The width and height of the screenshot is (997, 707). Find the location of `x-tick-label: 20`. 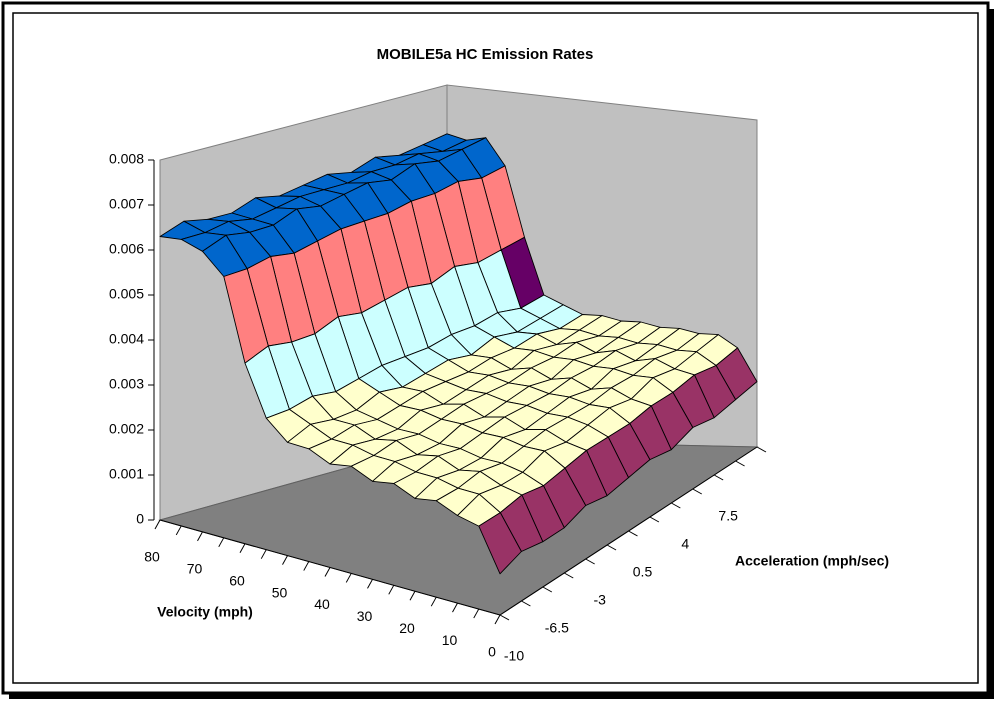

x-tick-label: 20 is located at coordinates (407, 628).